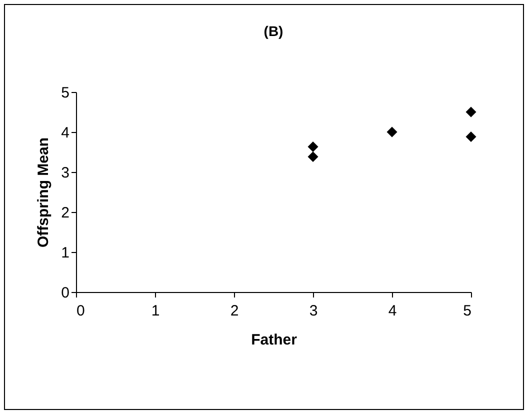 The width and height of the screenshot is (530, 416). Describe the element at coordinates (313, 311) in the screenshot. I see `x-tick-label: 3` at that location.